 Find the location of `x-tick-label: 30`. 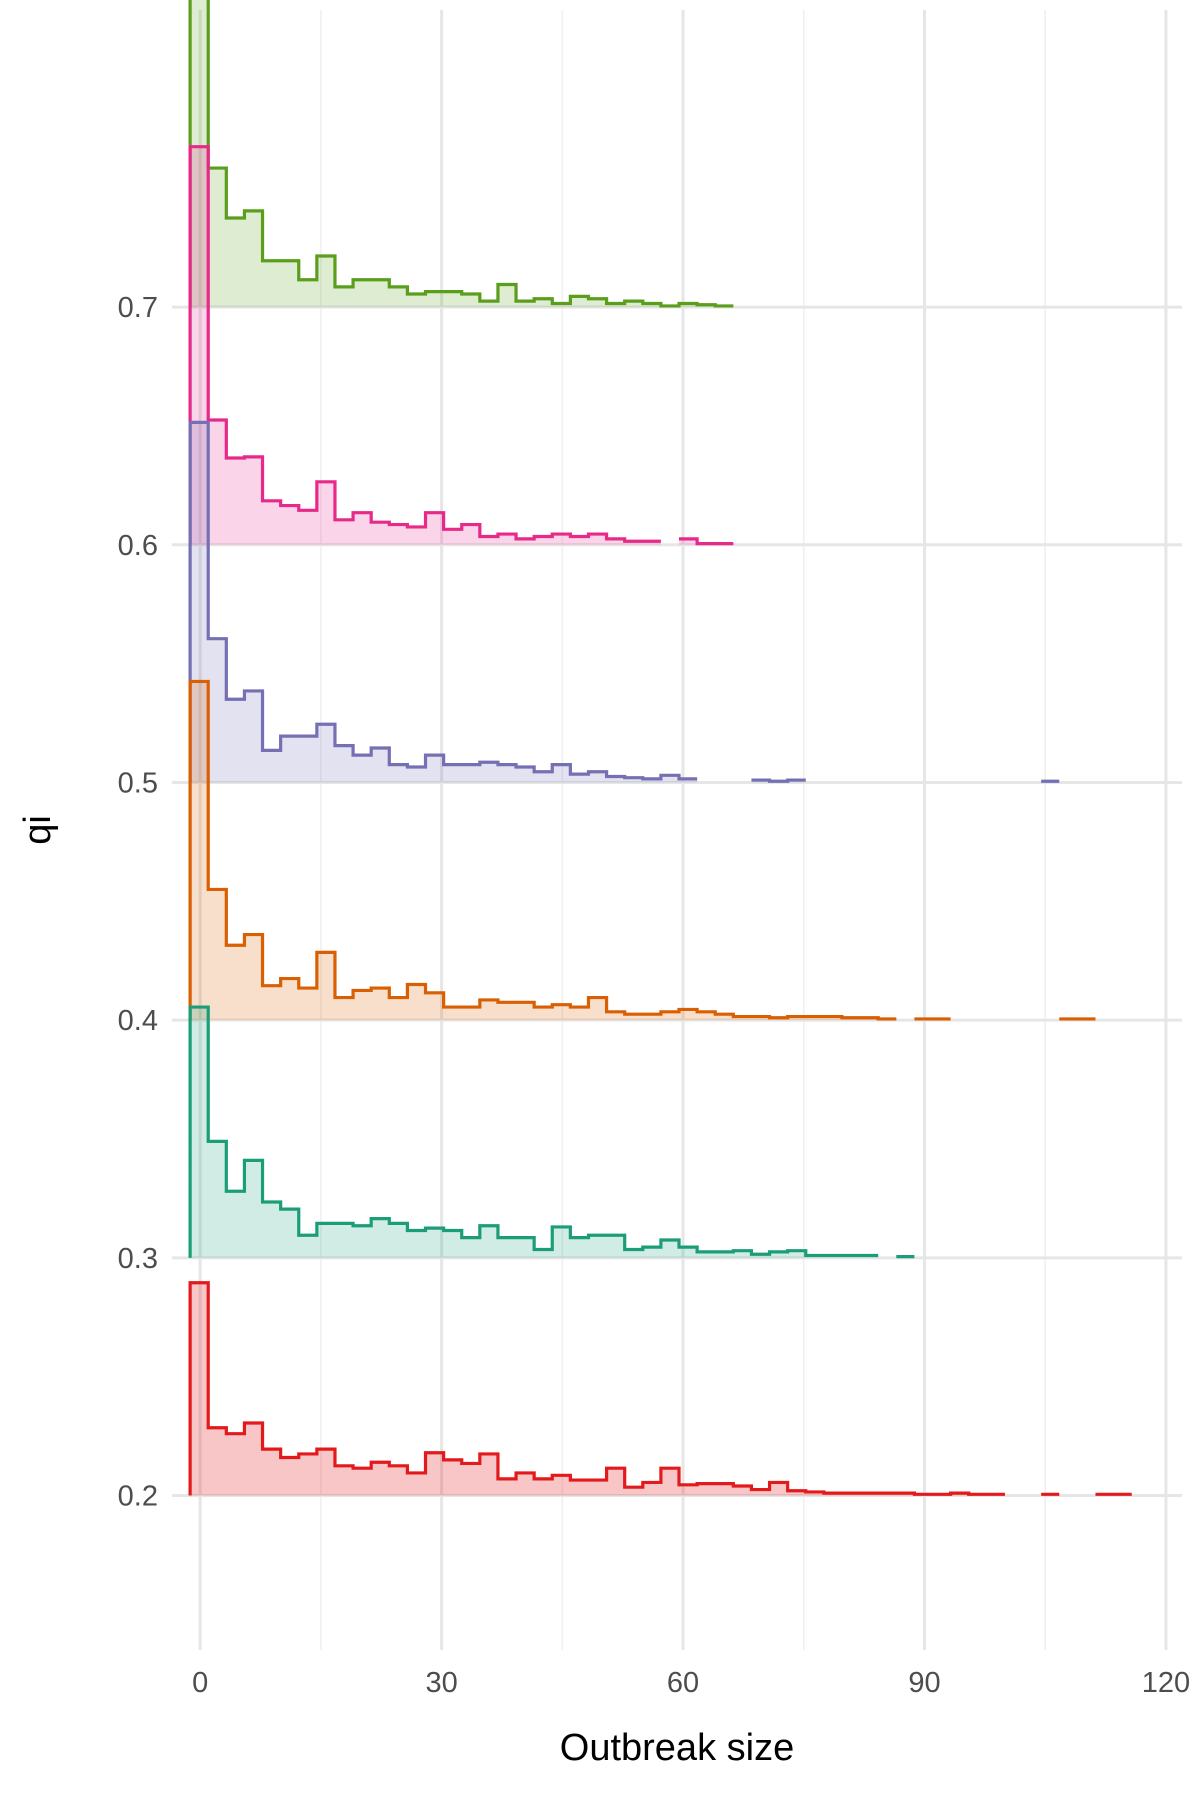

x-tick-label: 30 is located at coordinates (441, 1683).